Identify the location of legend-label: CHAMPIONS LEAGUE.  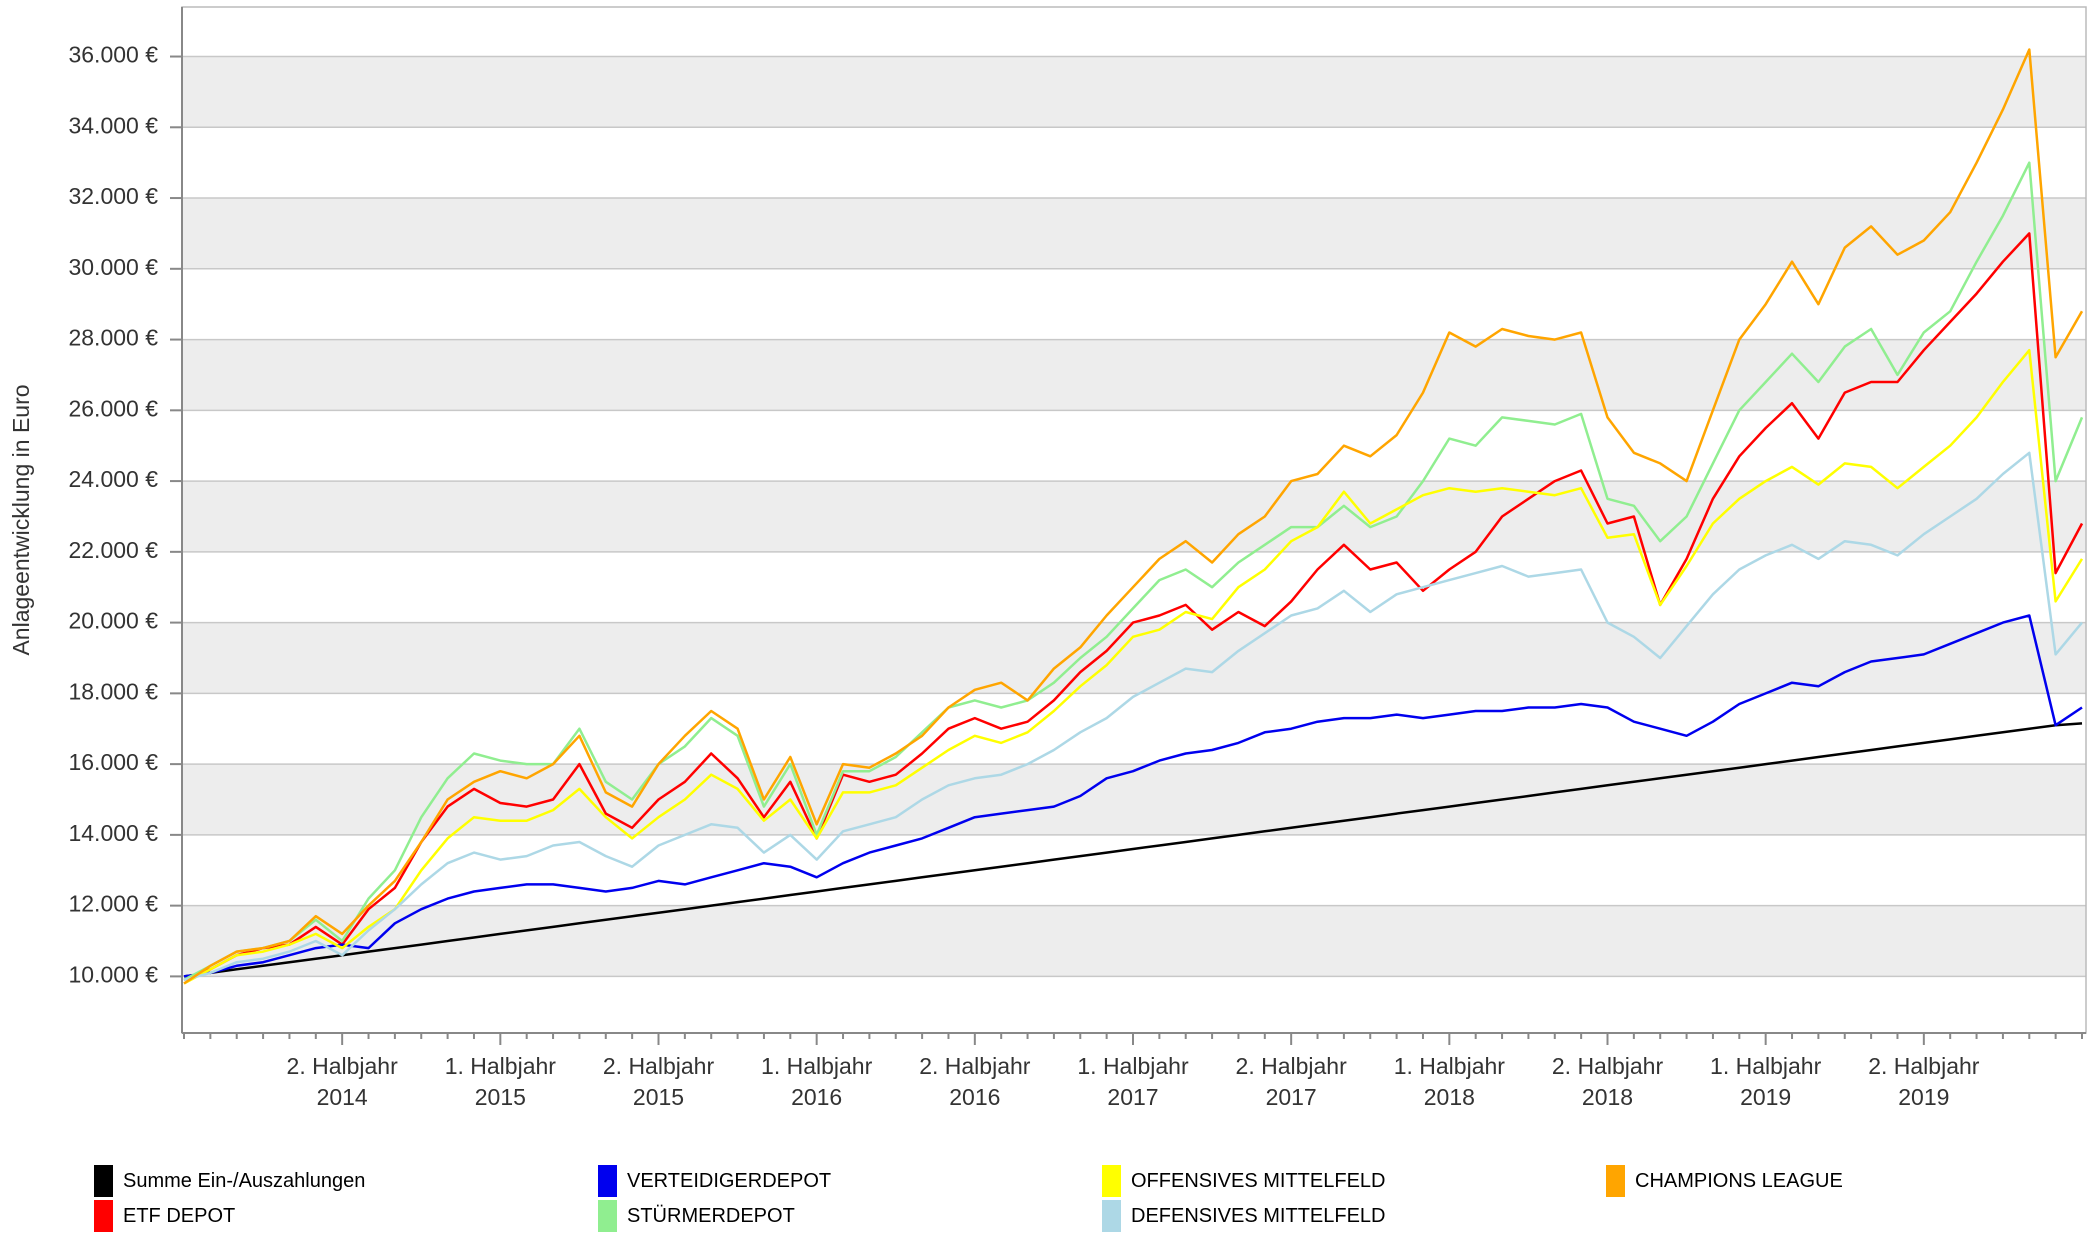
(1739, 1180).